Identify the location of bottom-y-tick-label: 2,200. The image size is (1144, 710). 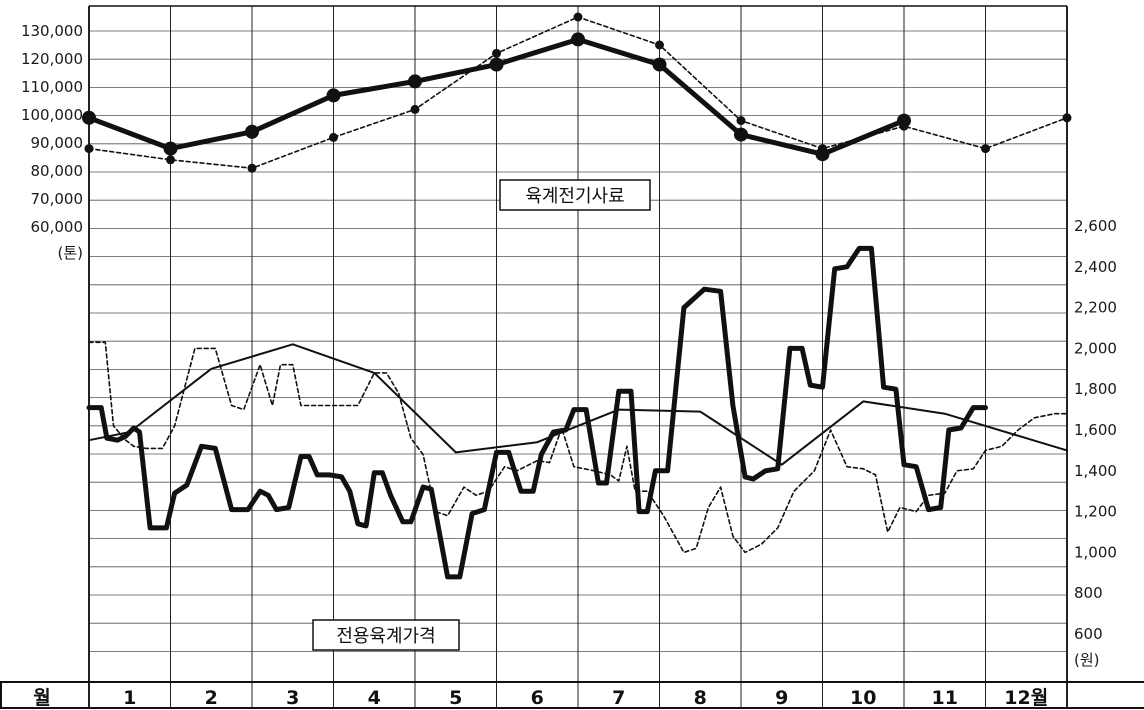
(1095, 308).